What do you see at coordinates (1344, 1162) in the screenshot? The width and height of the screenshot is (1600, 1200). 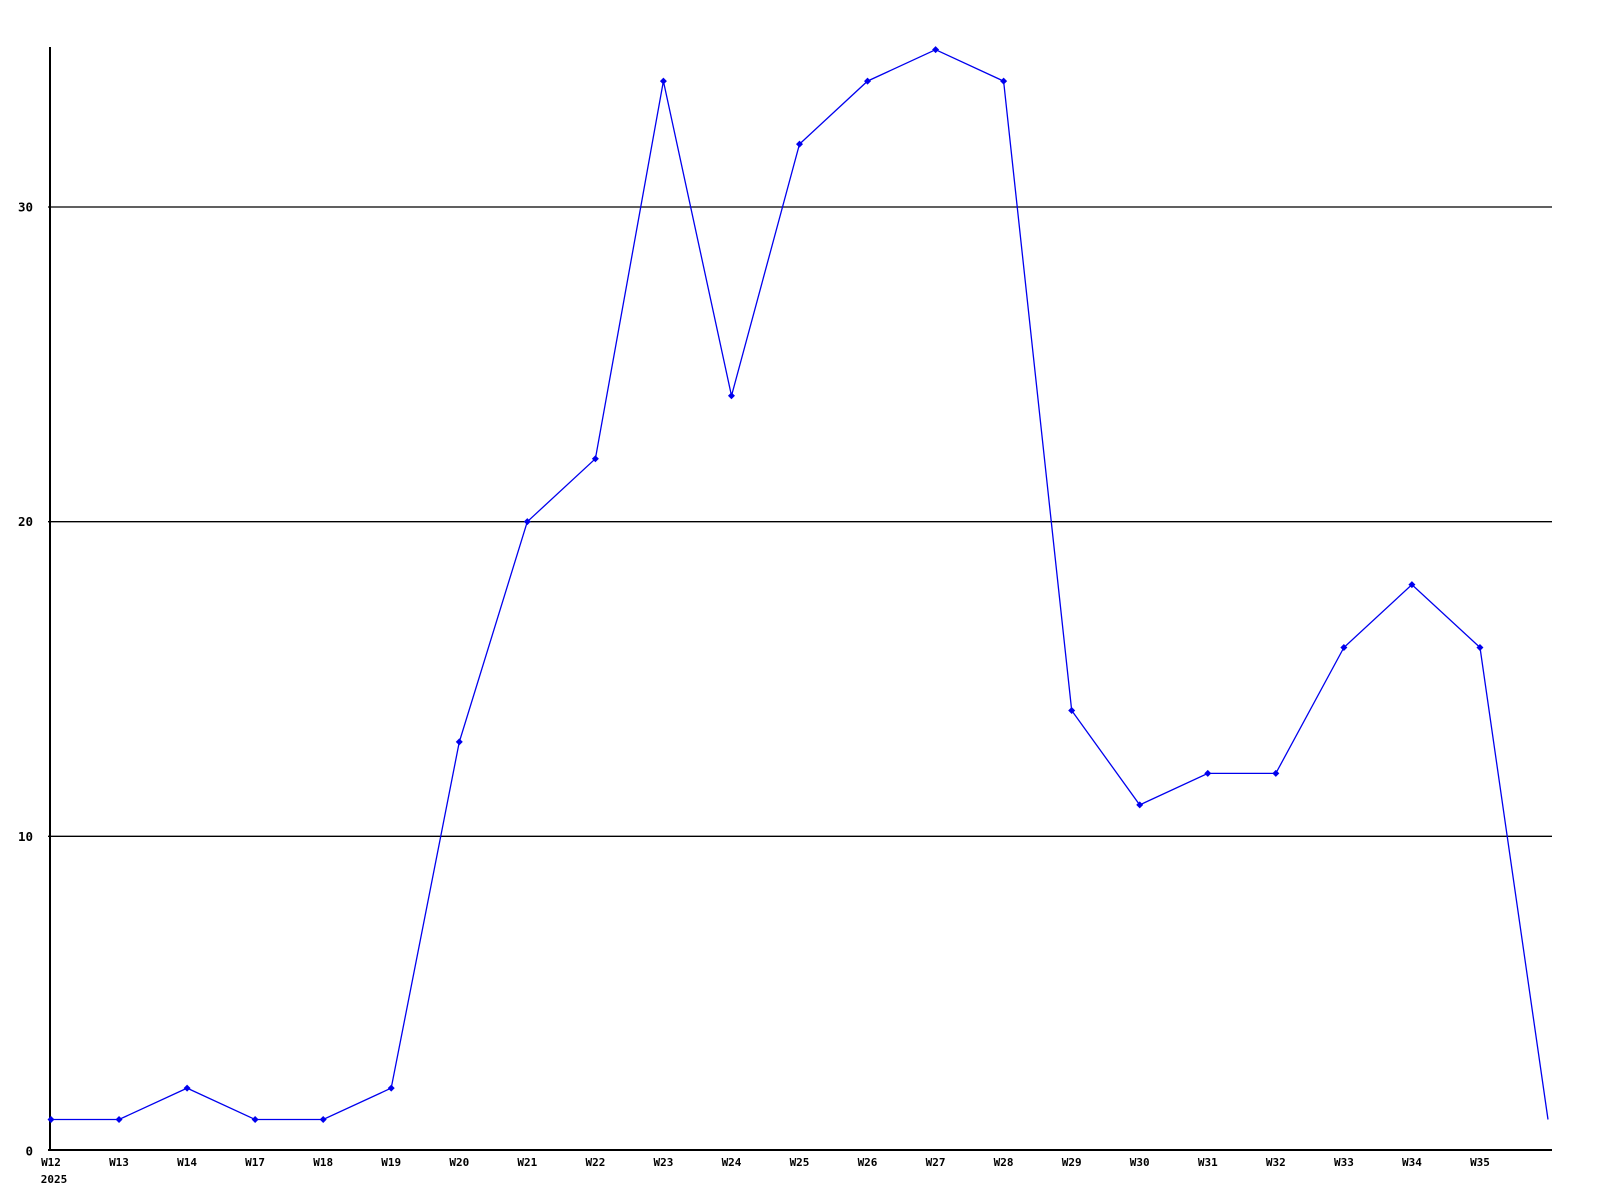 I see `x-tick-label: W33` at bounding box center [1344, 1162].